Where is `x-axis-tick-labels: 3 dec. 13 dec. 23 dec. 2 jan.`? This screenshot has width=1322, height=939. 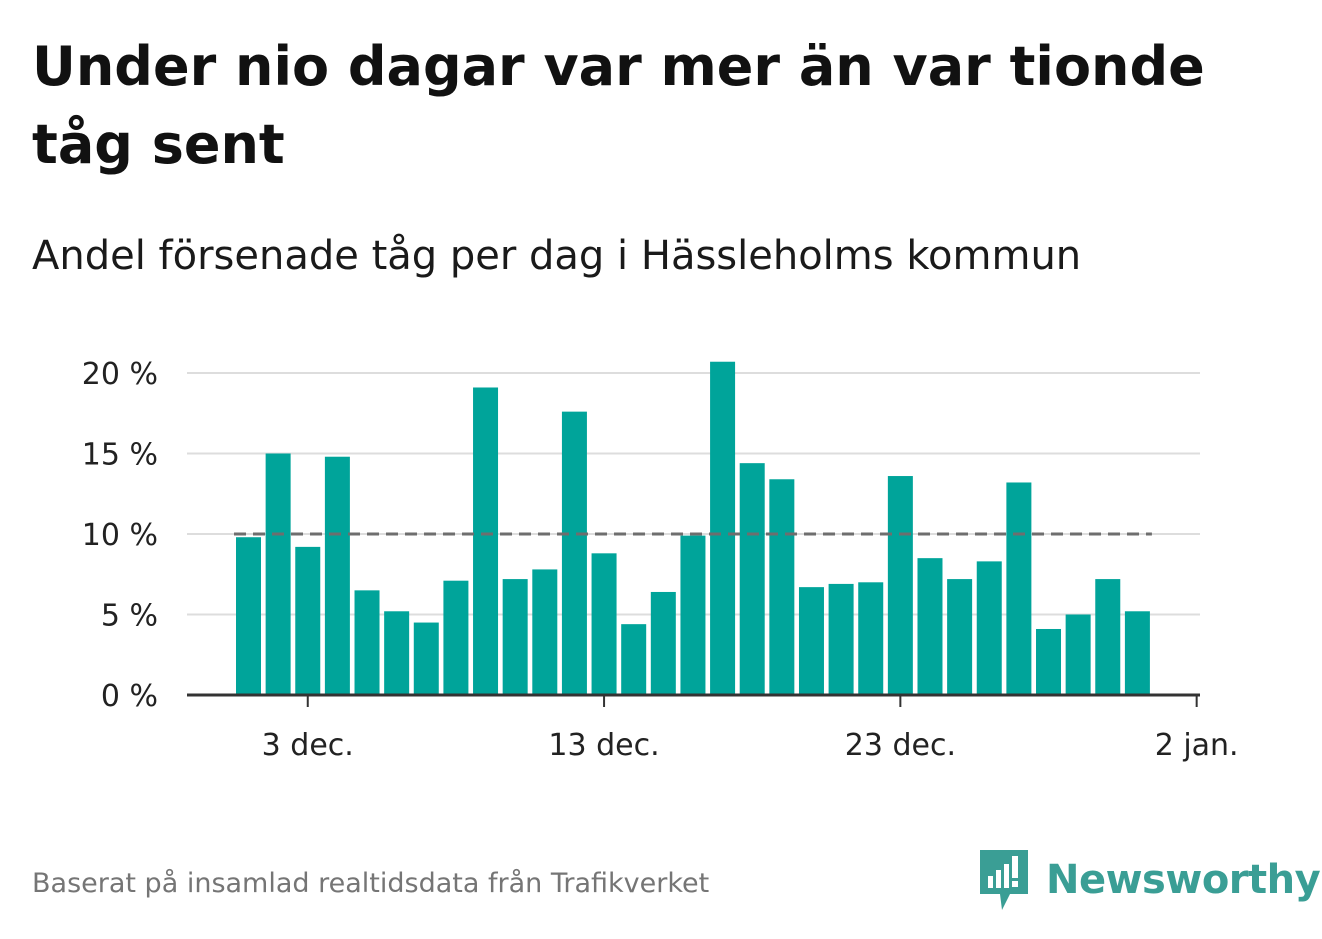
x-axis-tick-labels: 3 dec. 13 dec. 23 dec. 2 jan. is located at coordinates (750, 745).